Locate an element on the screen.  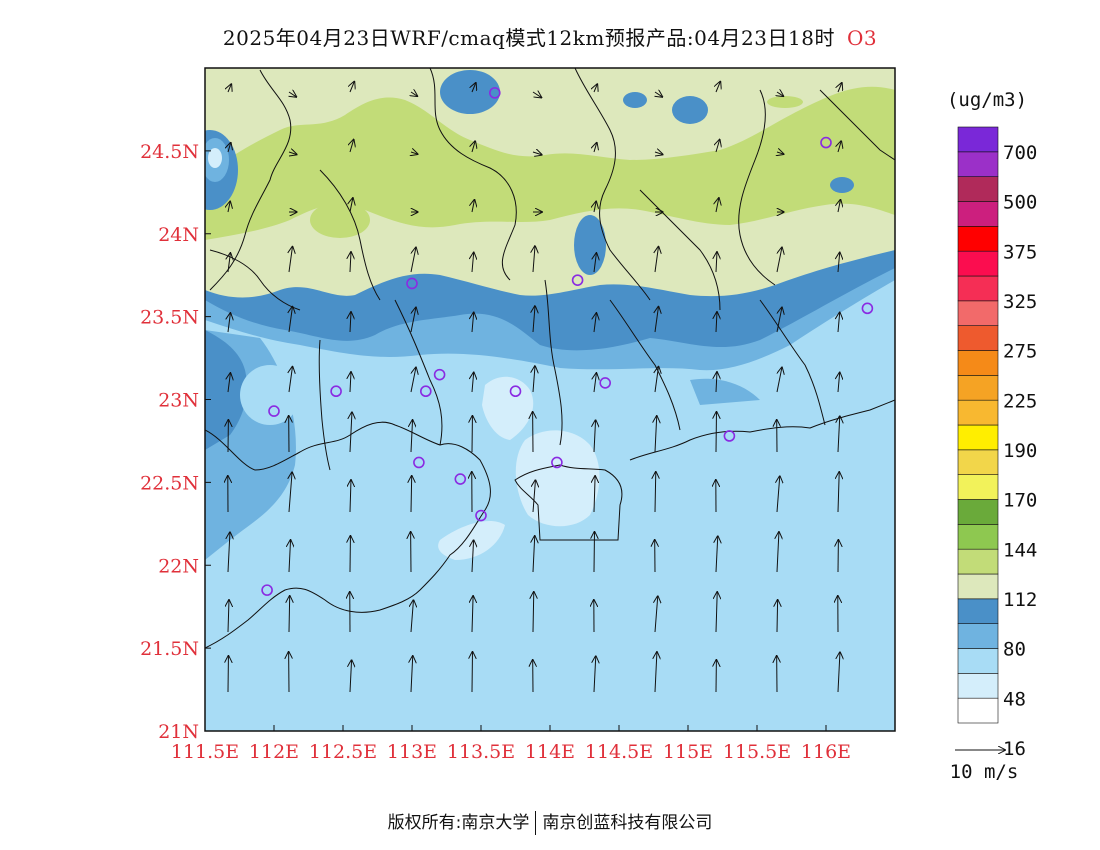
band-64-80-west is located at coordinates (226, 390).